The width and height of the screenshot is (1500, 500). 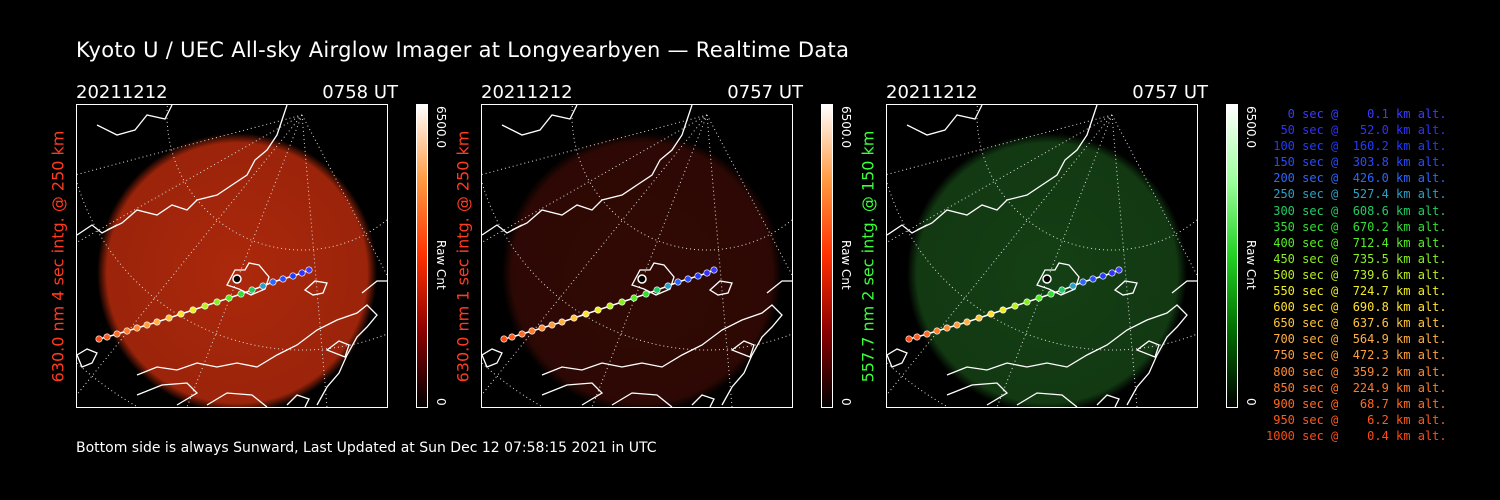 I want to click on legend-row: 650 sec @ 637.6 km alt., so click(x=1356, y=323).